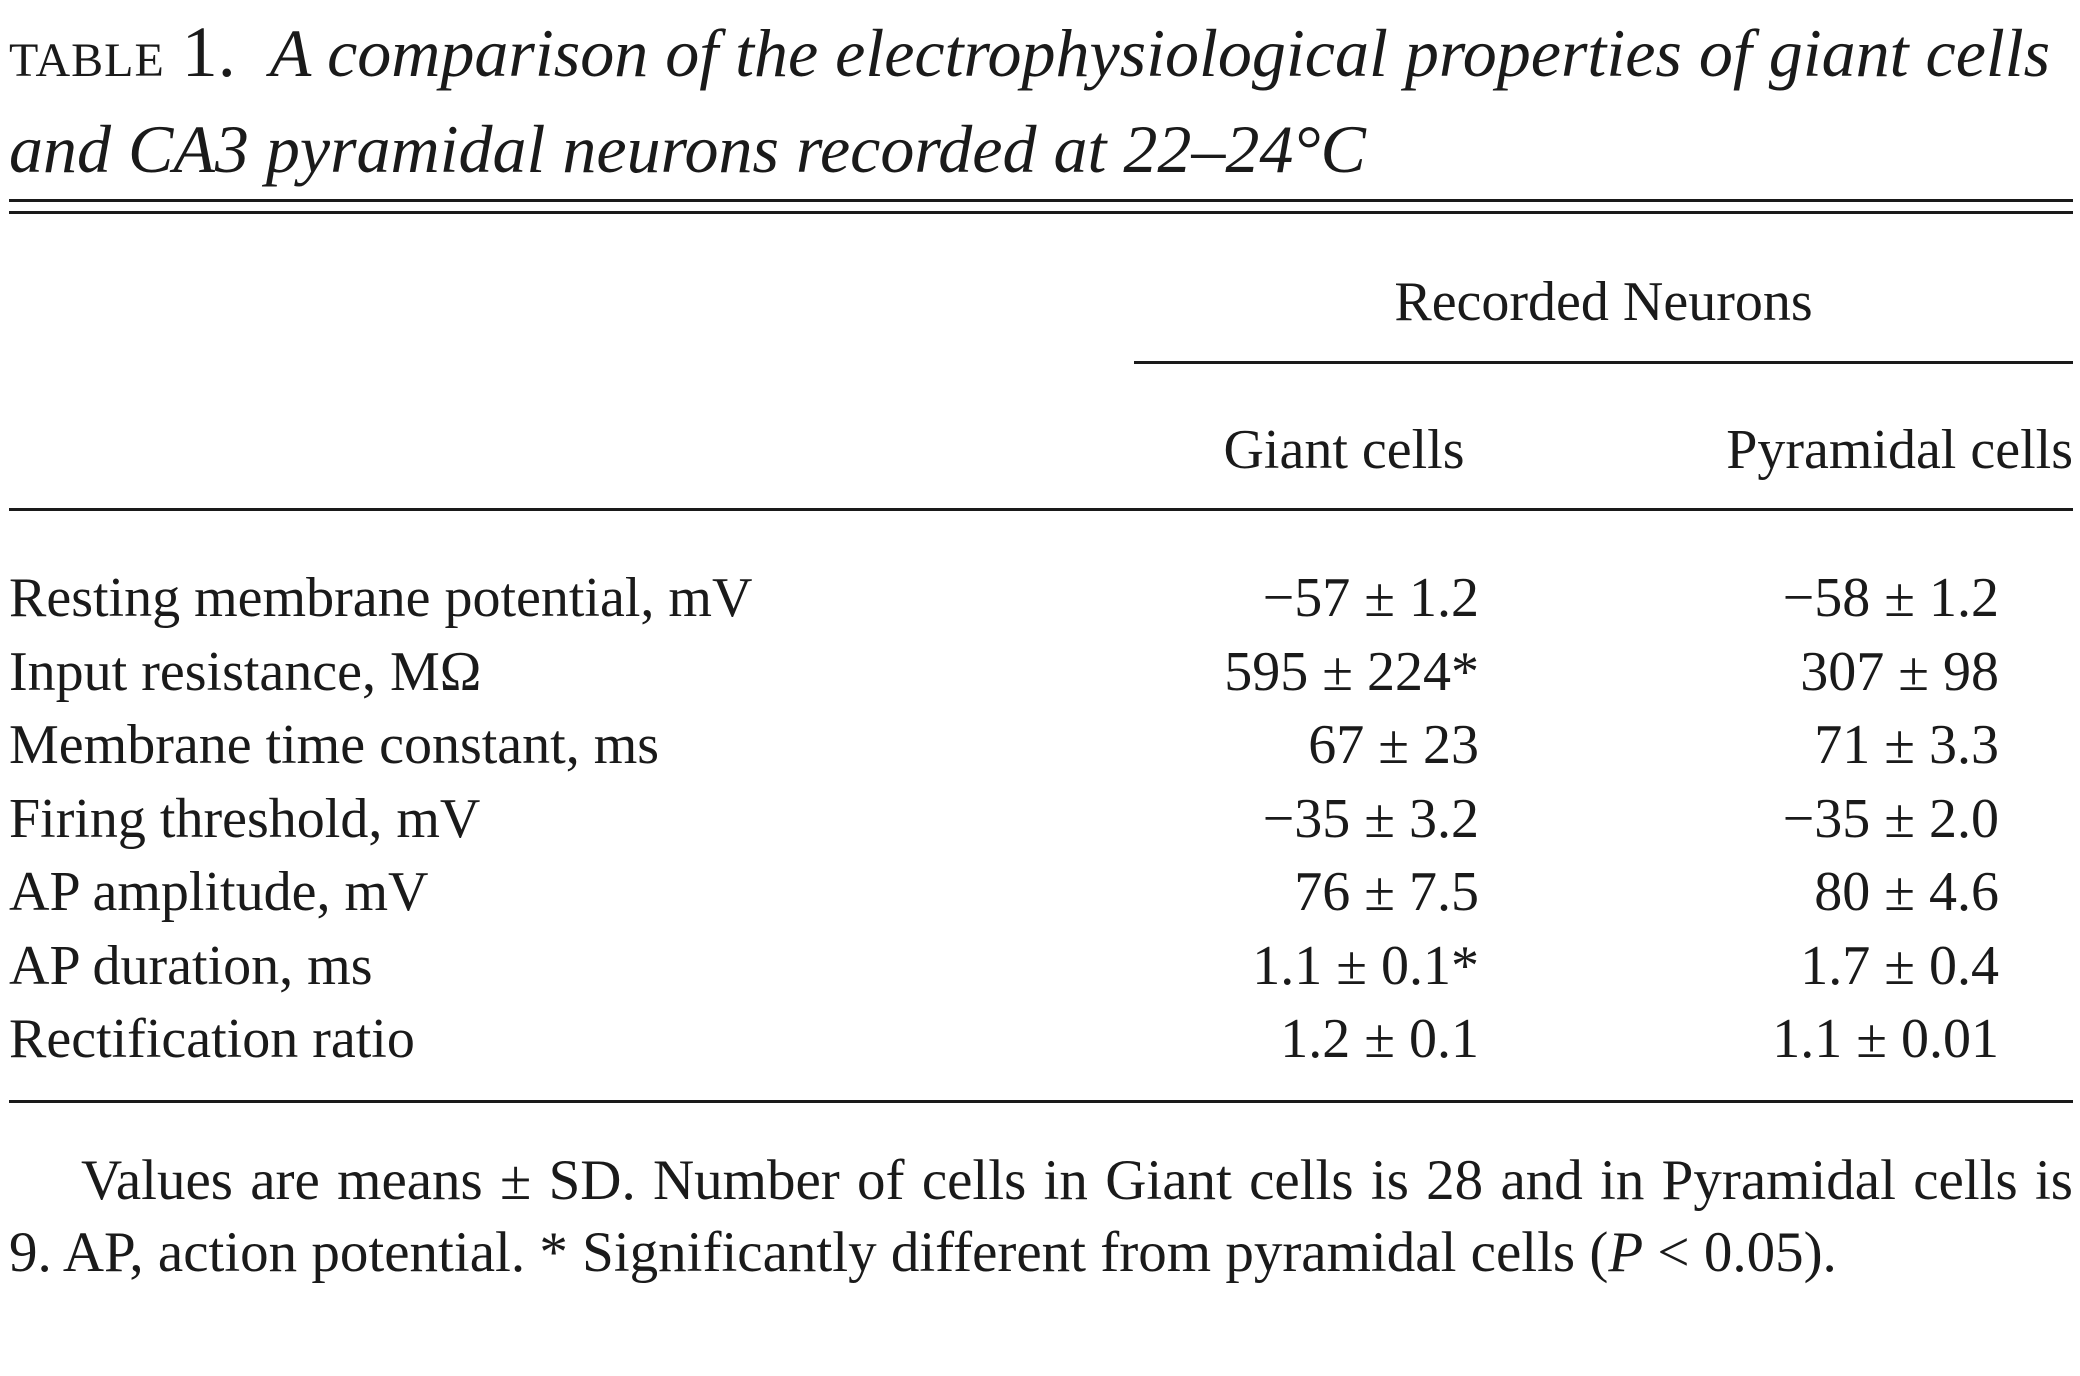 The image size is (2080, 1376). Describe the element at coordinates (1899, 965) in the screenshot. I see `row-pyramidal-value: 1.7 ± 0.4` at that location.